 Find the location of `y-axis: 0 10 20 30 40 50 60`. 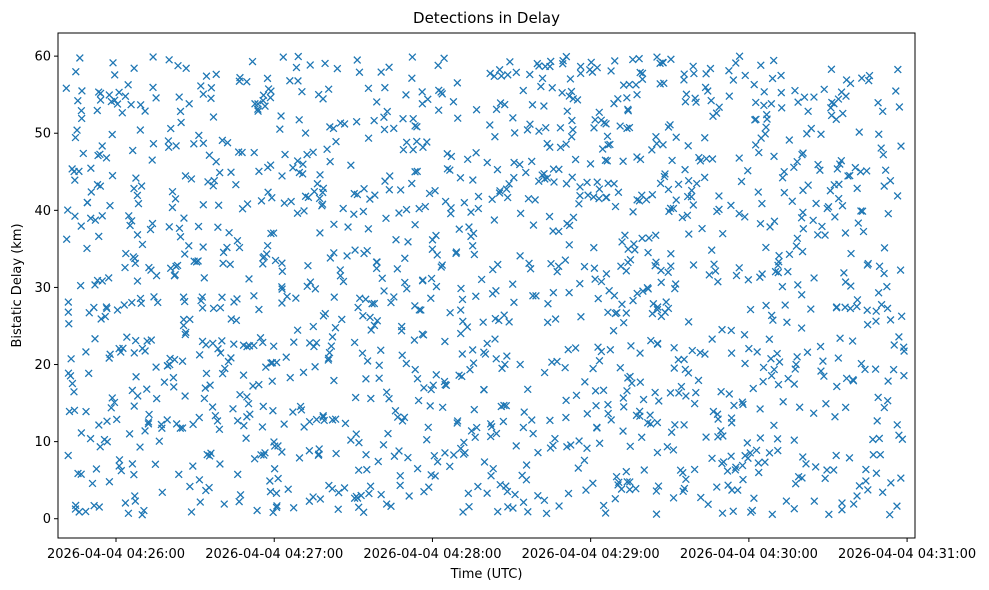

y-axis: 0 10 20 30 40 50 60 is located at coordinates (46, 288).